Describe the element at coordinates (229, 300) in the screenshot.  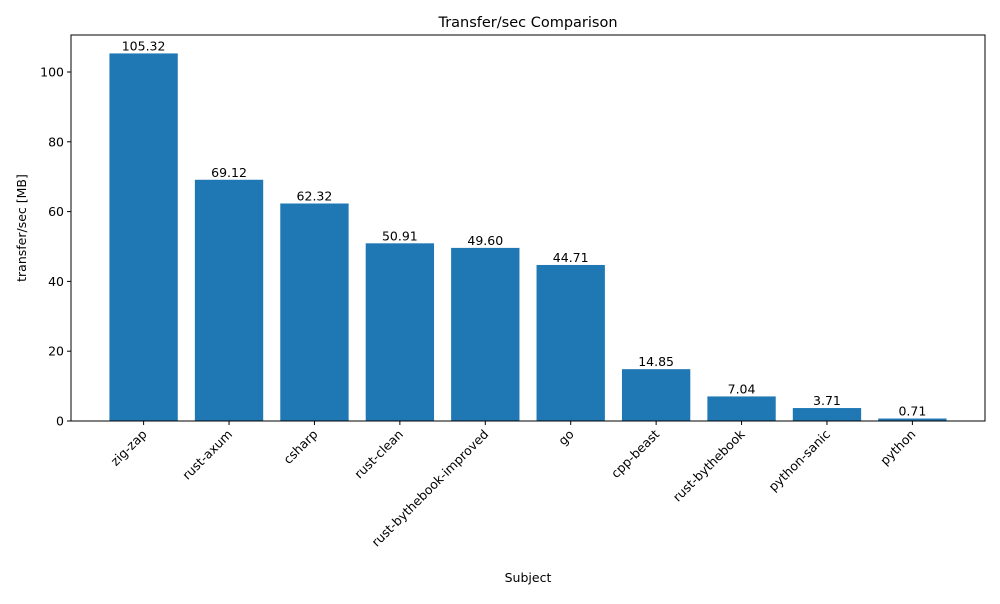
I see `bar-rust-axum` at that location.